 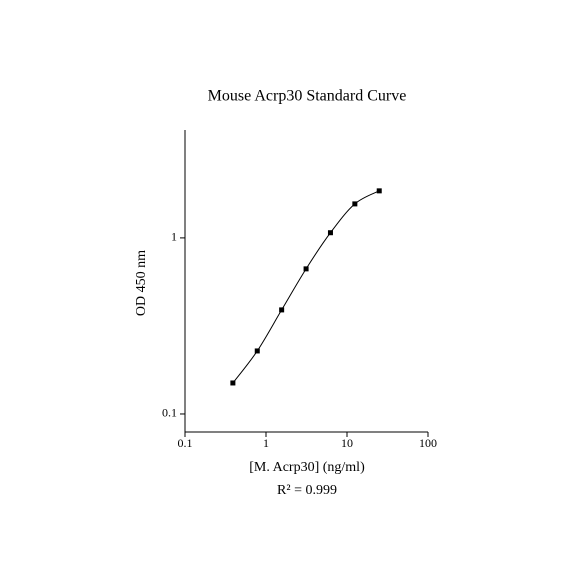 What do you see at coordinates (307, 490) in the screenshot?
I see `annotation: R² = 0.999` at bounding box center [307, 490].